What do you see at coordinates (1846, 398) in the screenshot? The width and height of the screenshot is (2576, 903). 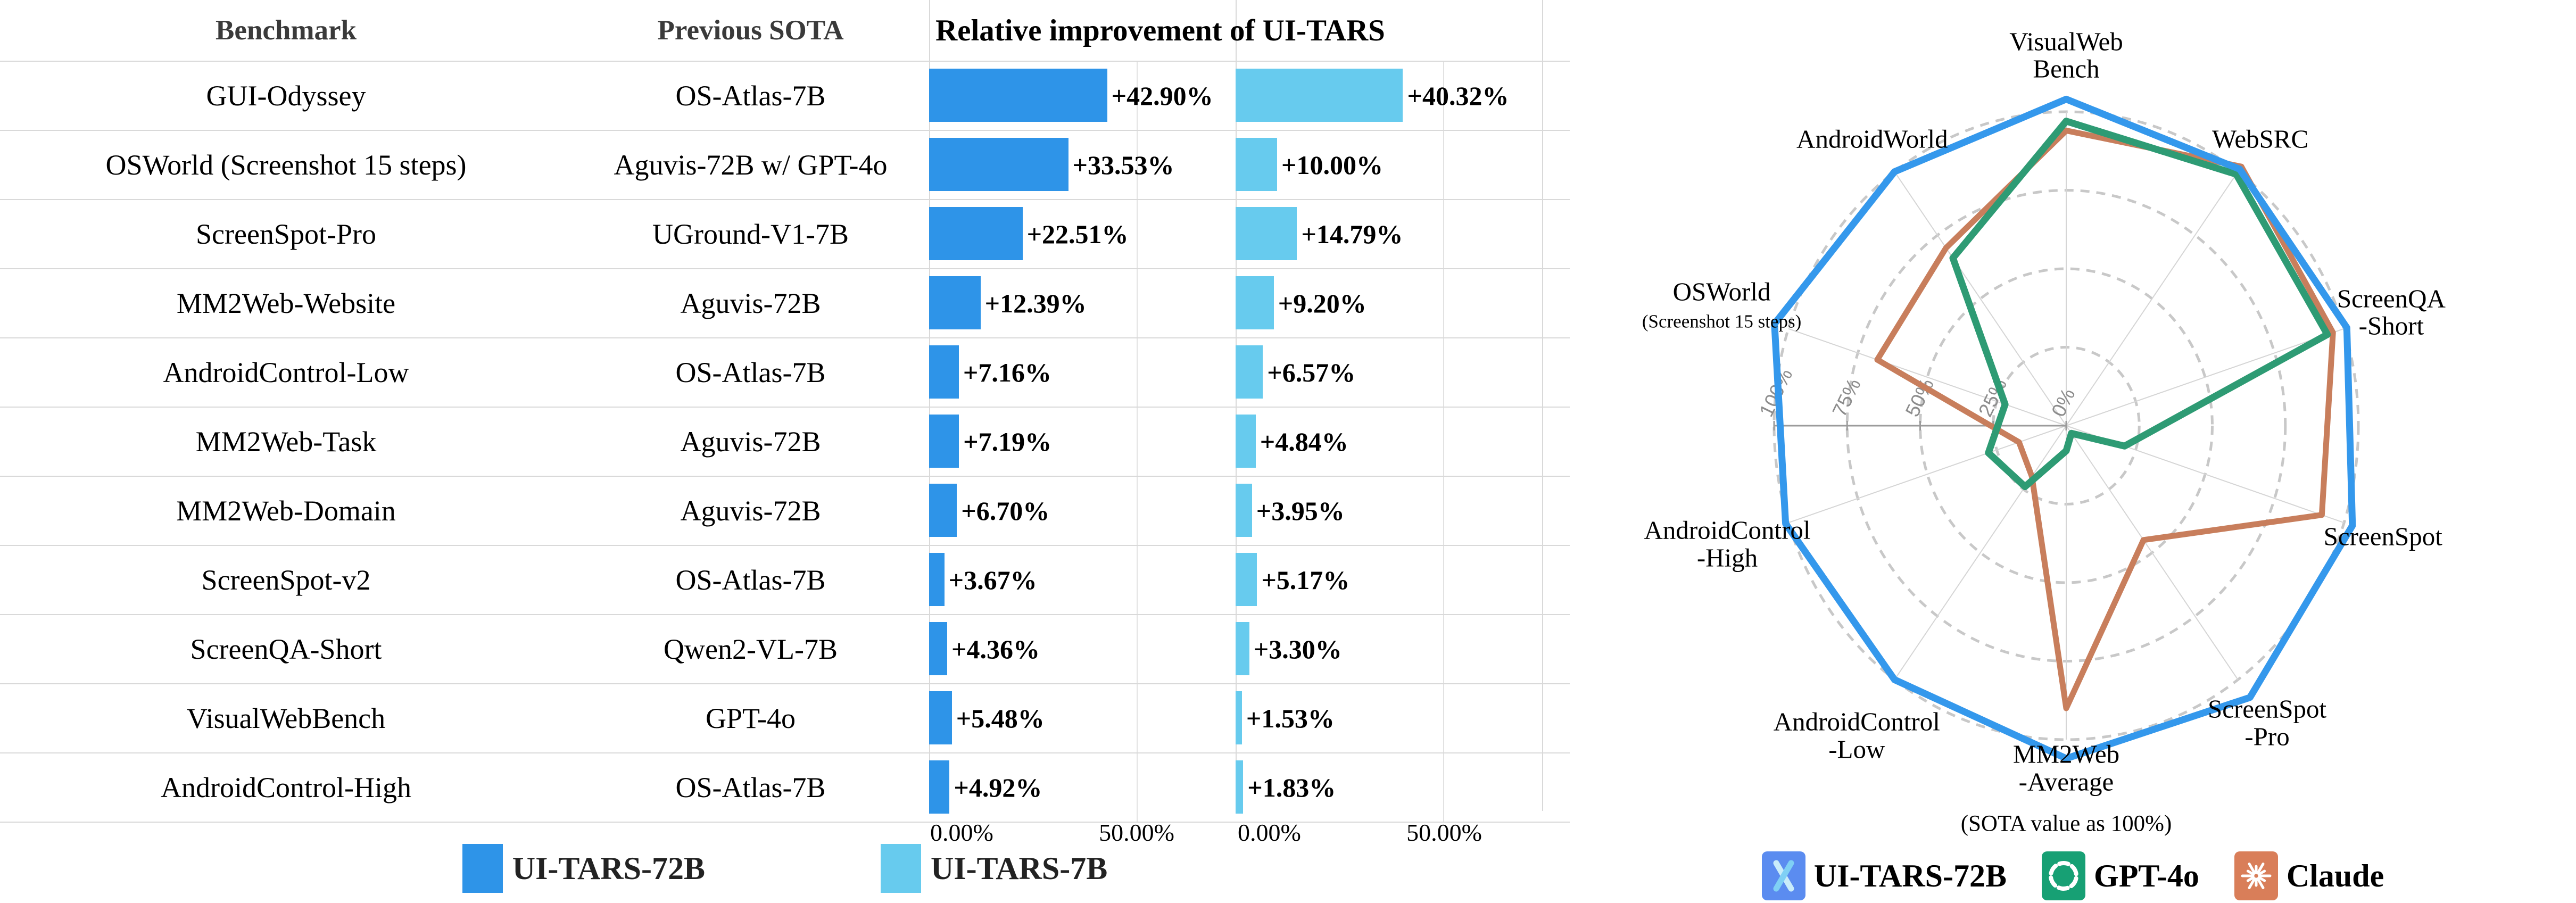 I see `radar-axis-tick-label: 75%` at bounding box center [1846, 398].